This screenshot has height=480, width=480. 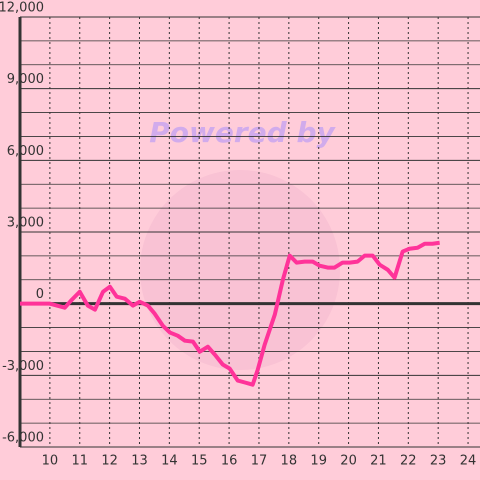 What do you see at coordinates (109, 461) in the screenshot?
I see `x-tick-label: 12` at bounding box center [109, 461].